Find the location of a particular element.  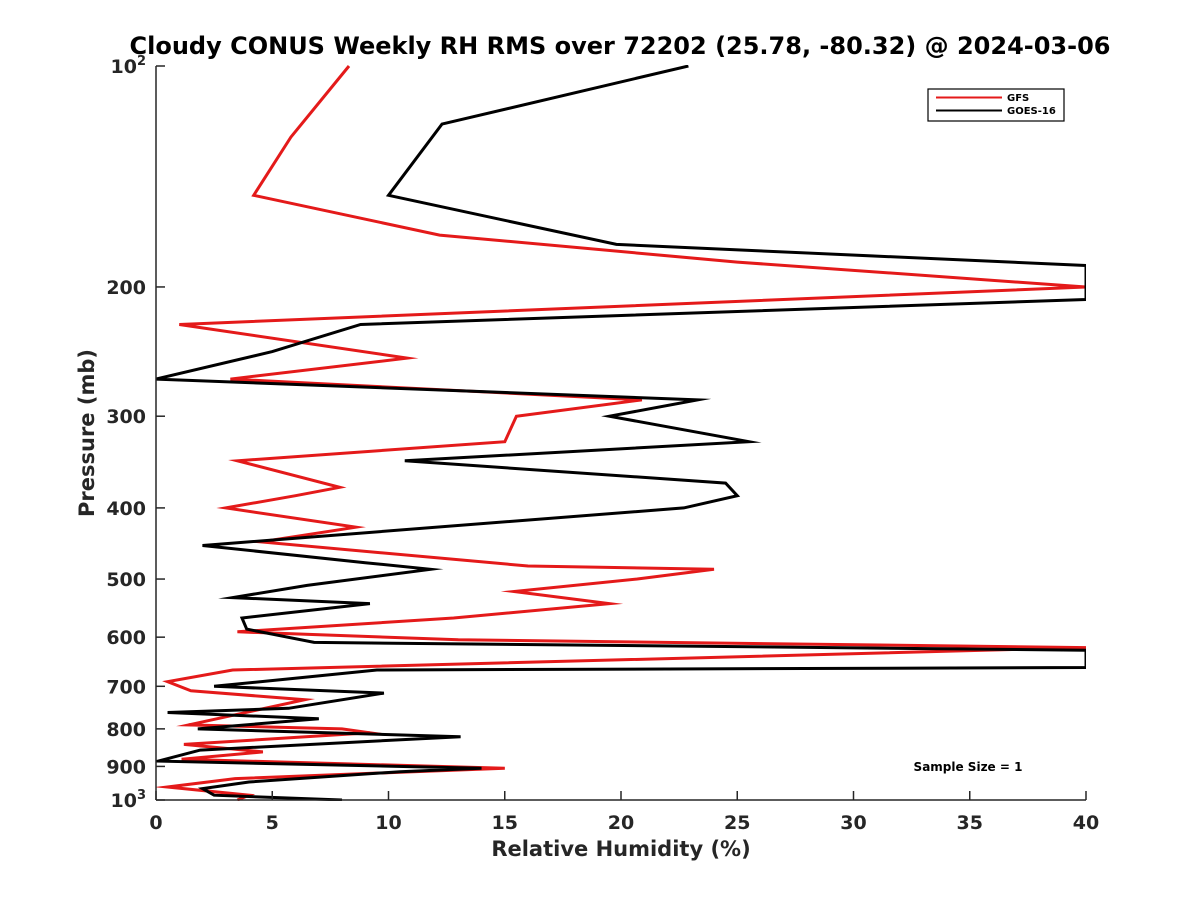

legend-label-gfs: GFS is located at coordinates (1018, 98).